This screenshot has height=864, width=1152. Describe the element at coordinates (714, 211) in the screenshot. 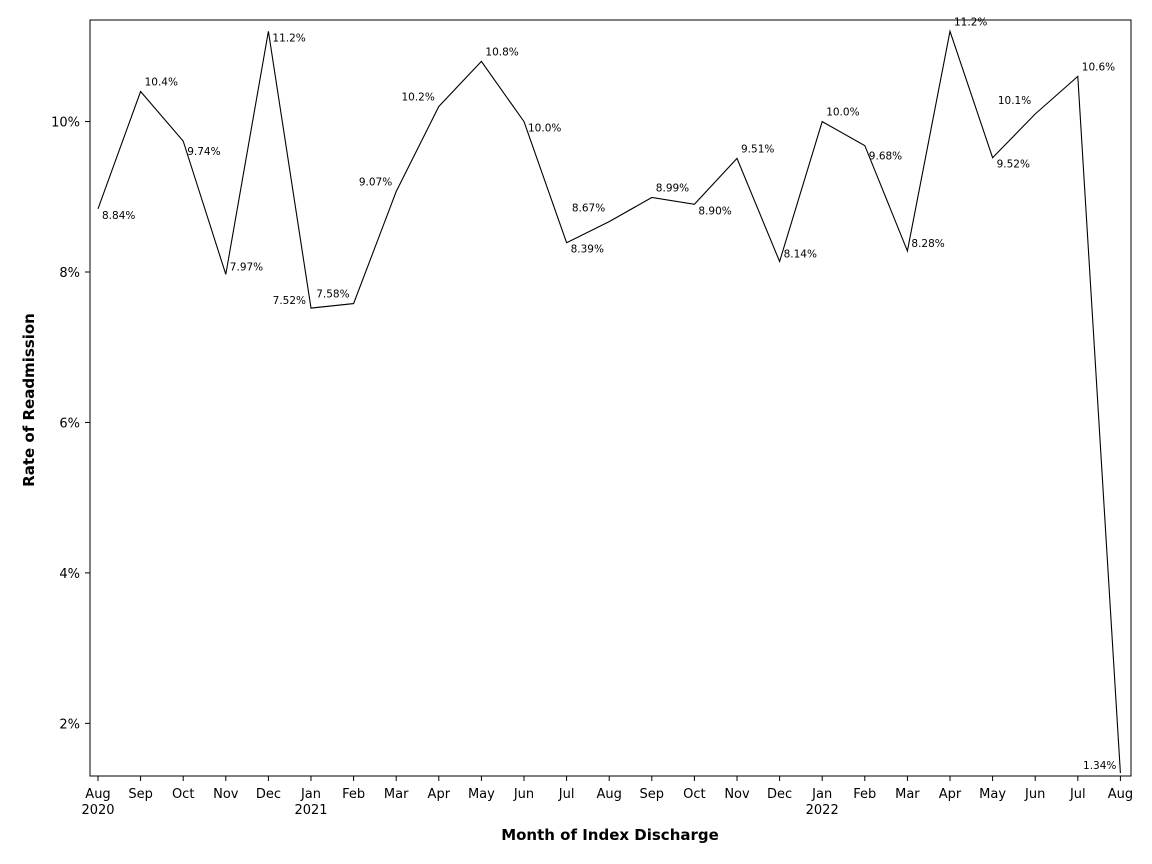

I see `data-label: 8.90%` at that location.